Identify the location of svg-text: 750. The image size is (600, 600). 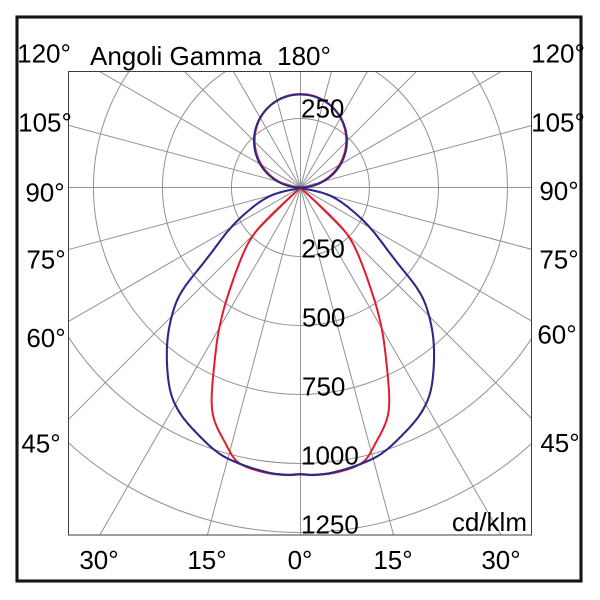
(323, 387).